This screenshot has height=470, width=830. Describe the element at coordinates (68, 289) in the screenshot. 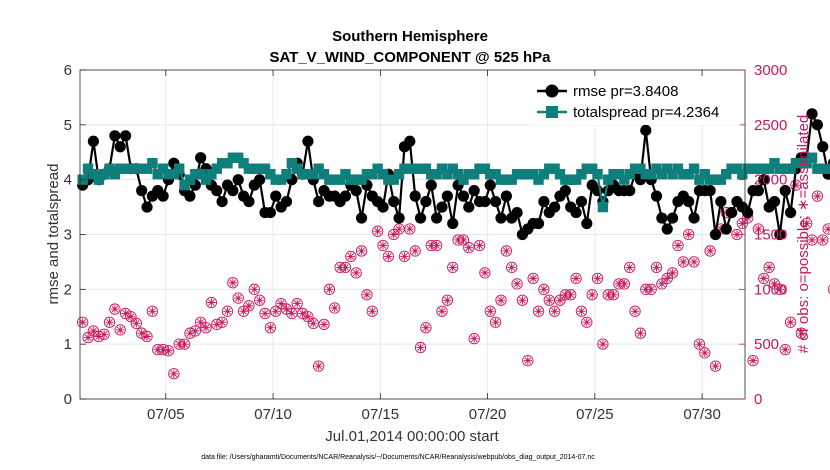

I see `y-tick-label: 2` at that location.